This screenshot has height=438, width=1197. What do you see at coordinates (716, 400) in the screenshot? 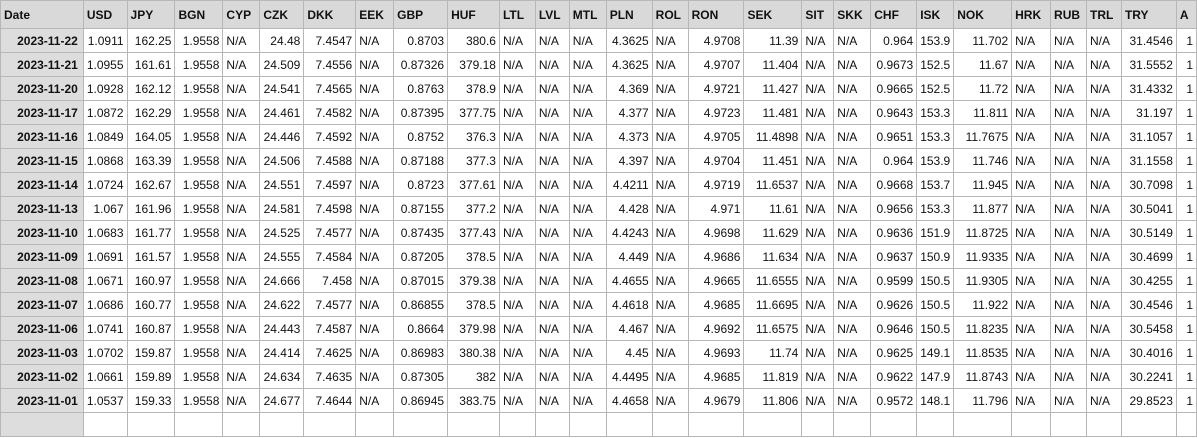
I see `rate-cell: 4.9679` at bounding box center [716, 400].